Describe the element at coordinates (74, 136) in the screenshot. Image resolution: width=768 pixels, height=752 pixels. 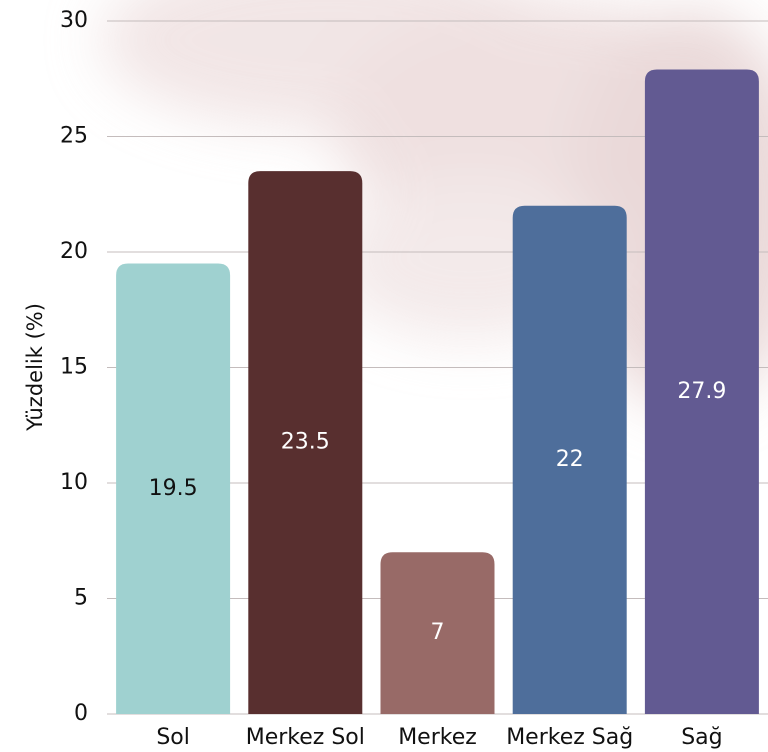
I see `y-tick-label: 25` at that location.